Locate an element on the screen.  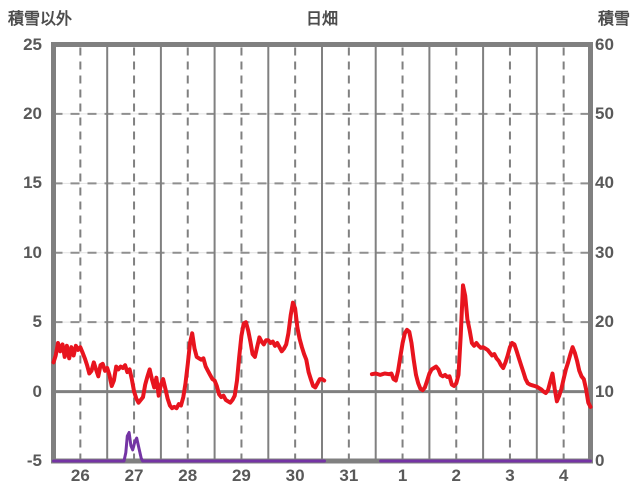
y-right-tick-label: 30 is located at coordinates (604, 252).